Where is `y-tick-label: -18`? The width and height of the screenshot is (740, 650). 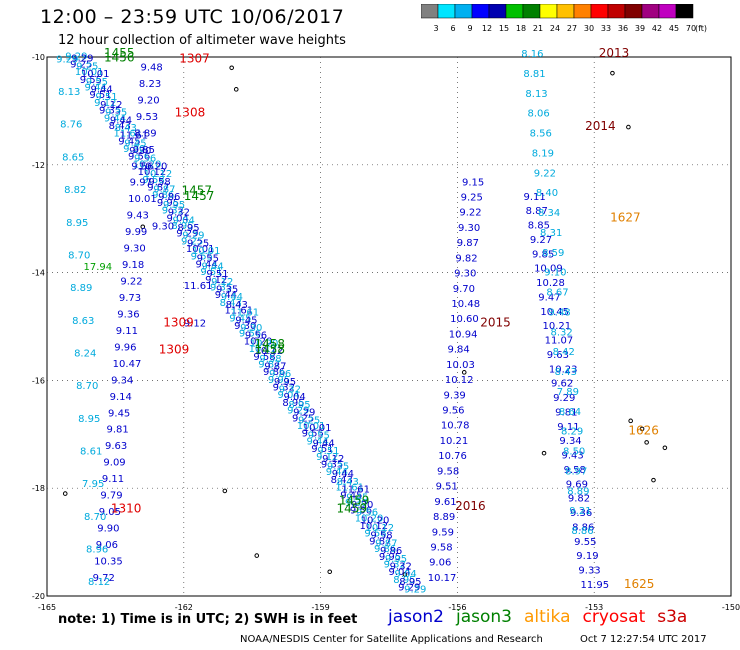
y-tick-label: -18 is located at coordinates (38, 488).